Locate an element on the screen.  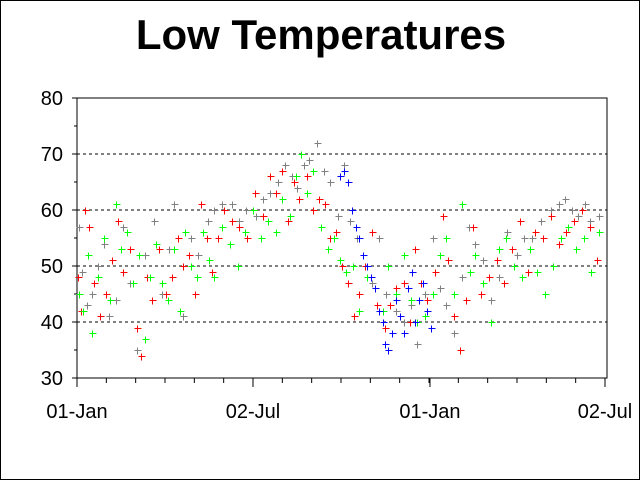
x-tick-label: 02-Jul is located at coordinates (253, 412).